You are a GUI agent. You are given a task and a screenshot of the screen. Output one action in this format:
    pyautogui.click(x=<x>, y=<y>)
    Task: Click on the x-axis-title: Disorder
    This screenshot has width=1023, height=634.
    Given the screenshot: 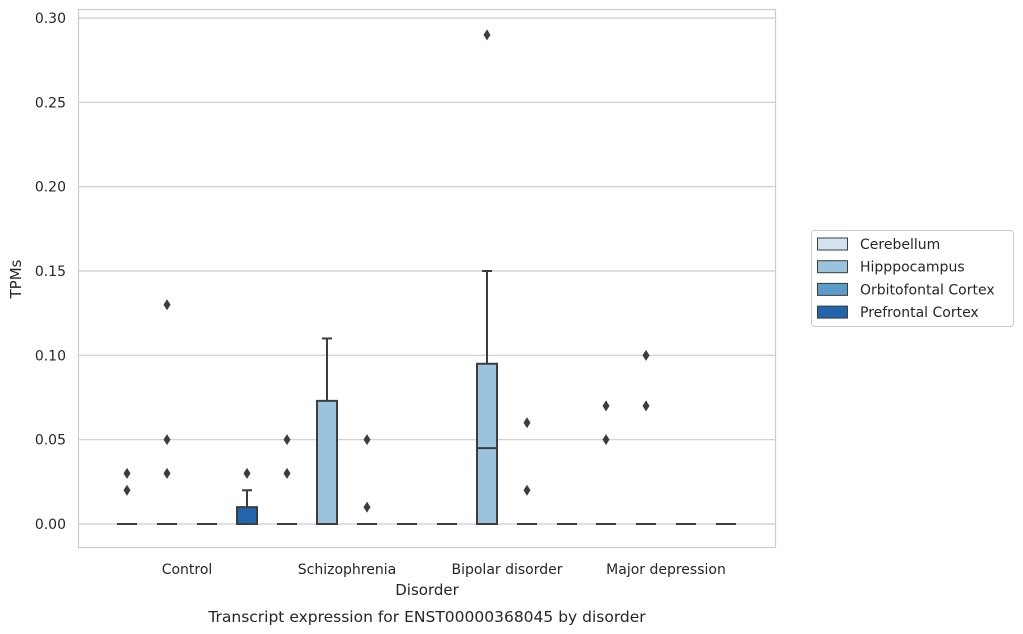 What is the action you would take?
    pyautogui.click(x=427, y=590)
    